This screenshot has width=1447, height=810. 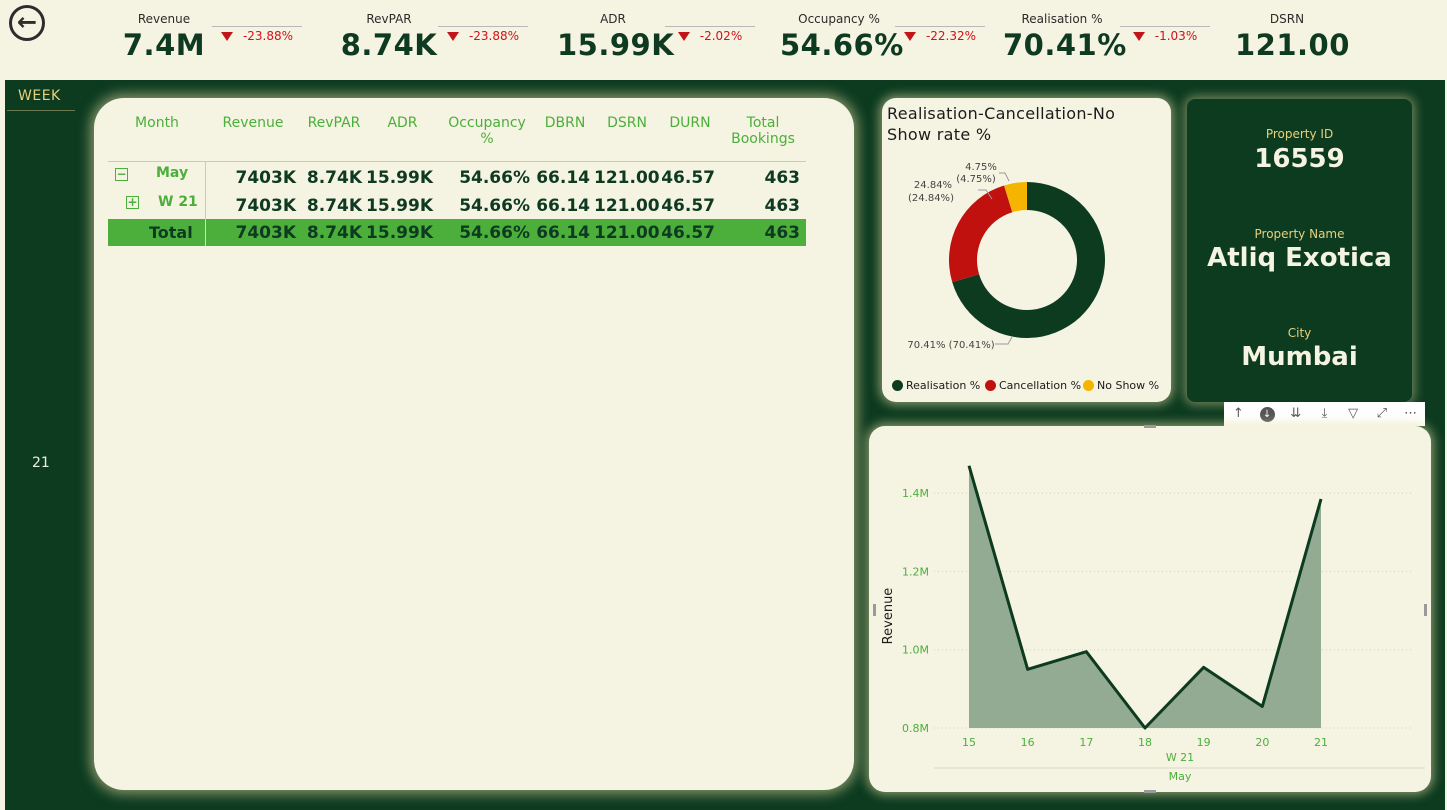 What do you see at coordinates (1299, 258) in the screenshot?
I see `property-name-value: Atliq Exotica` at bounding box center [1299, 258].